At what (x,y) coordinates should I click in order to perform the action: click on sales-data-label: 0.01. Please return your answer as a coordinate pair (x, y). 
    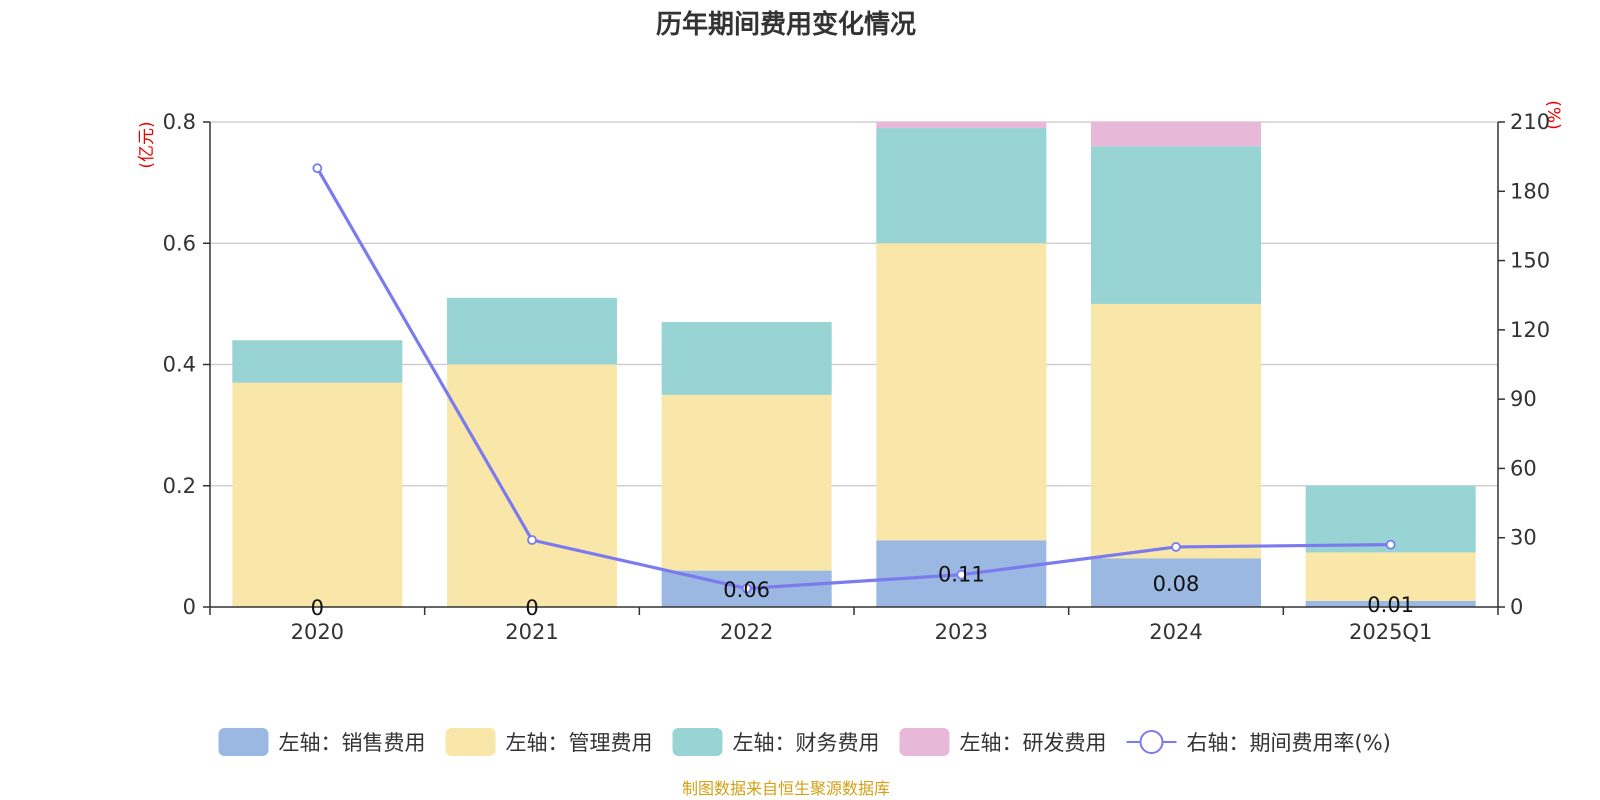
    Looking at the image, I should click on (1390, 605).